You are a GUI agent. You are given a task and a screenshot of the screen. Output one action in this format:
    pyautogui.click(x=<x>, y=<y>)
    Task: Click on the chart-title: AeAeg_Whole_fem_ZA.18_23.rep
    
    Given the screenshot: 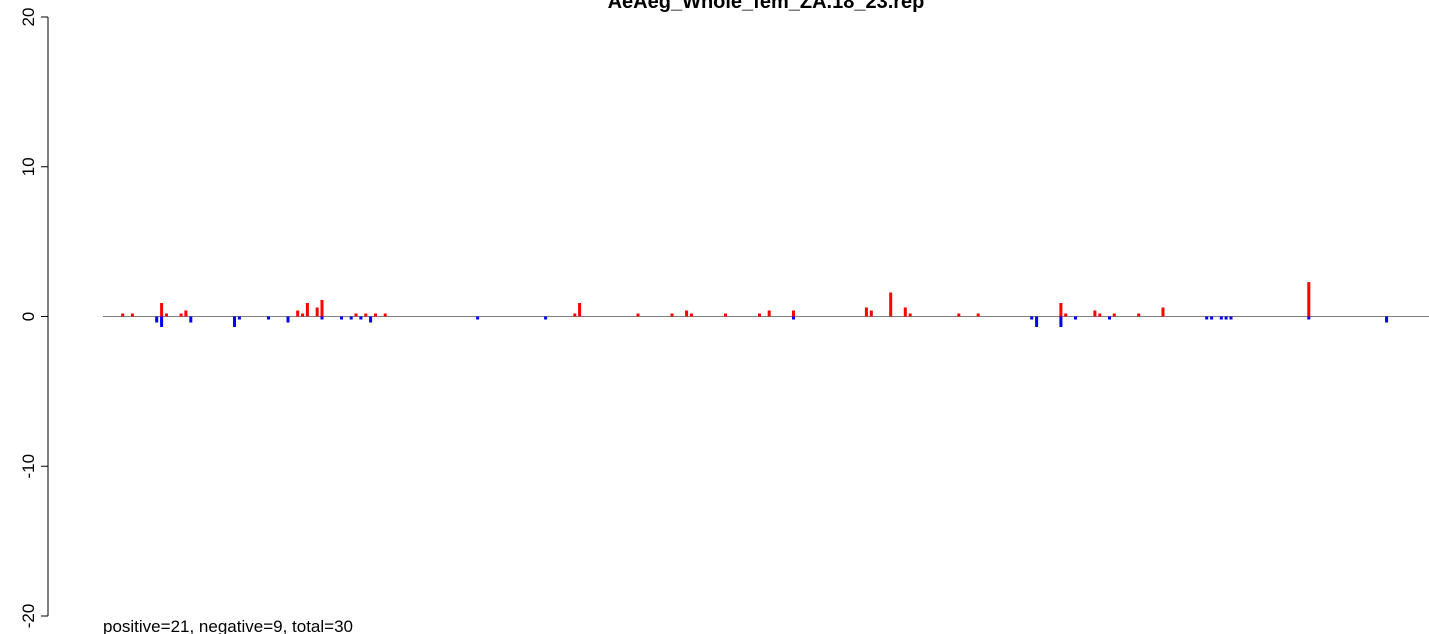 What is the action you would take?
    pyautogui.click(x=766, y=6)
    